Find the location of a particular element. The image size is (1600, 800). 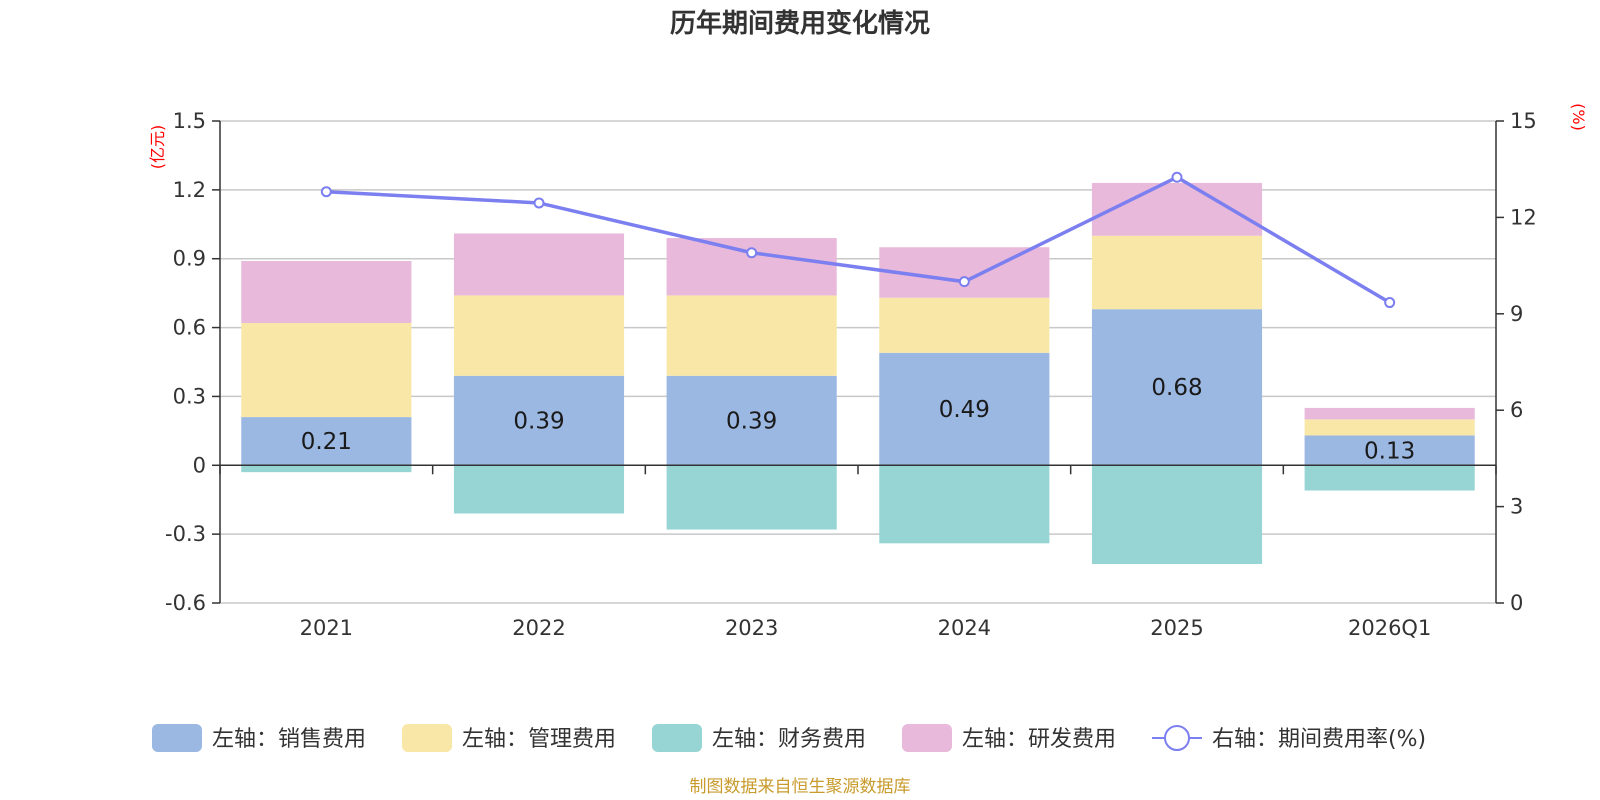

left-tick-label: -0.3 is located at coordinates (185, 534).